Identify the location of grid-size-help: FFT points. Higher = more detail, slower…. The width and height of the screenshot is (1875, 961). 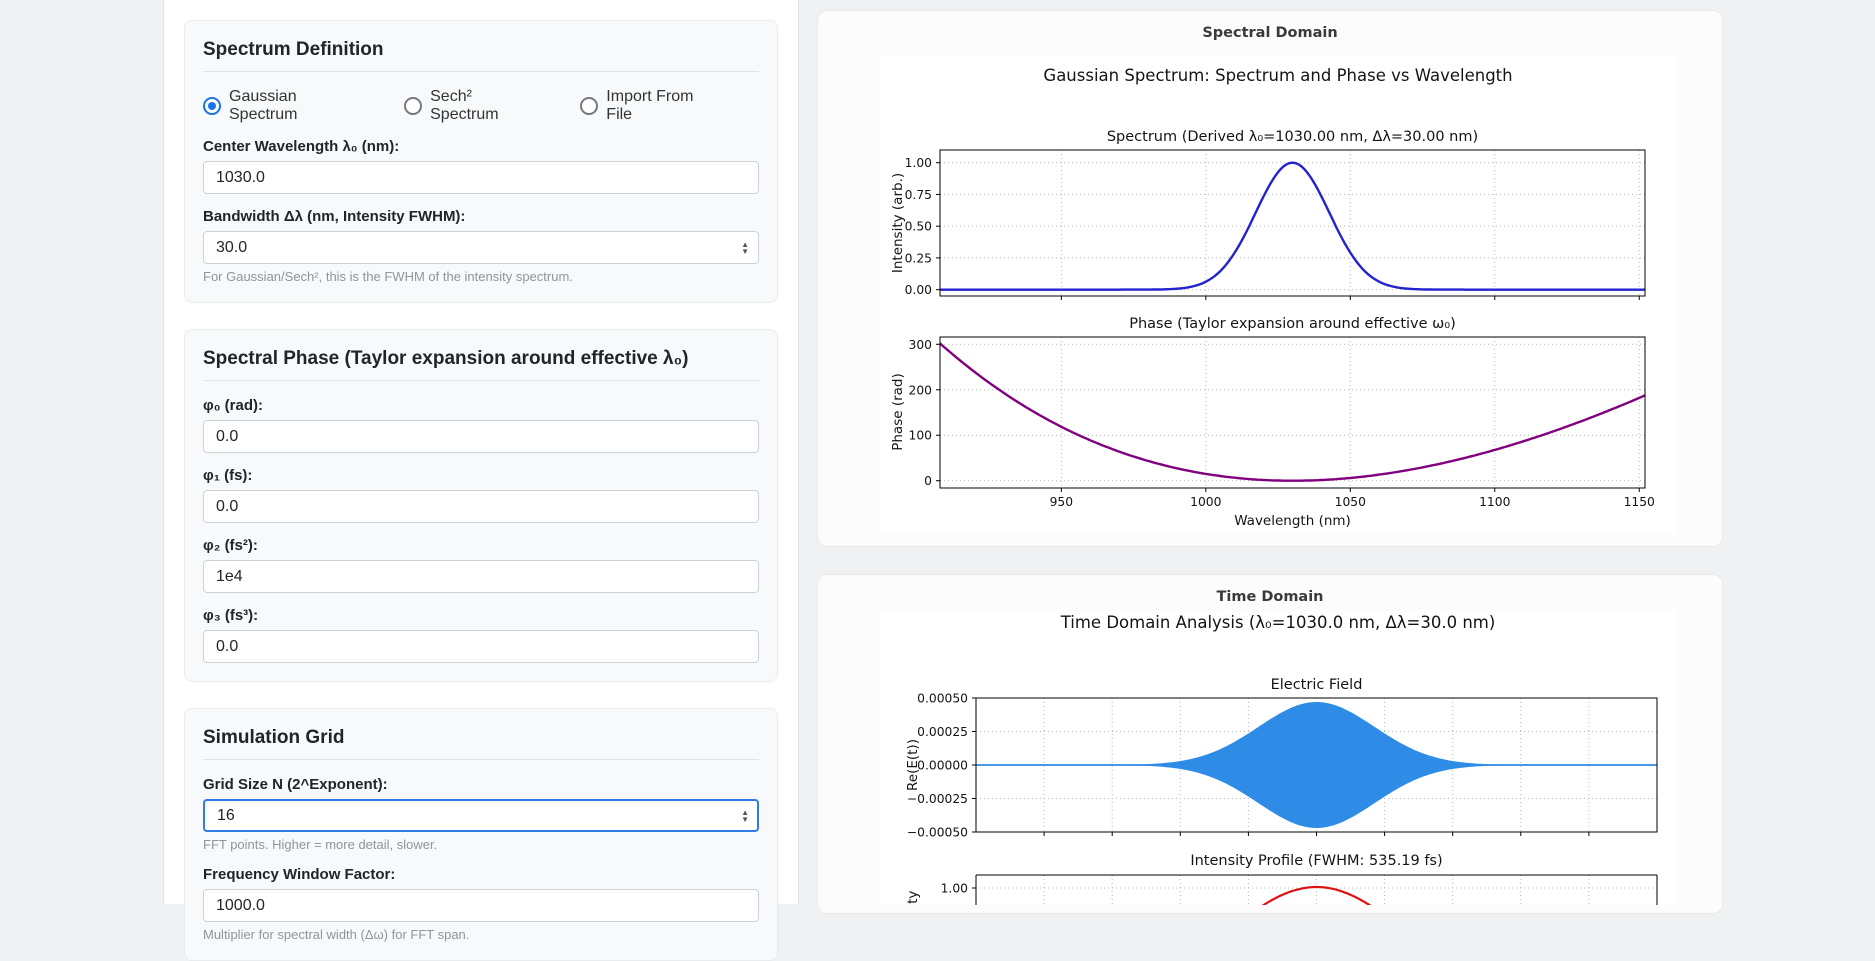
(320, 844).